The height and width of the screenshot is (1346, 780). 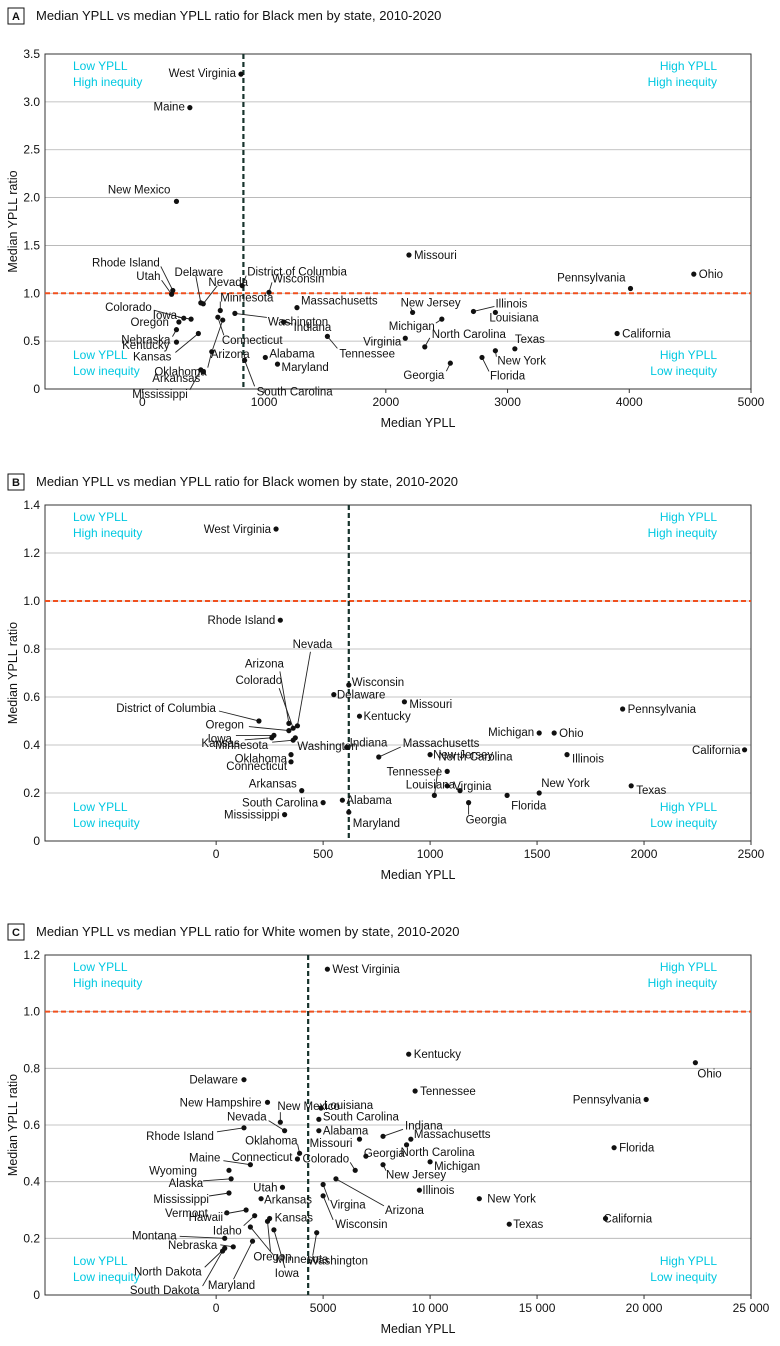 I want to click on point-new-york, so click(x=479, y=1199).